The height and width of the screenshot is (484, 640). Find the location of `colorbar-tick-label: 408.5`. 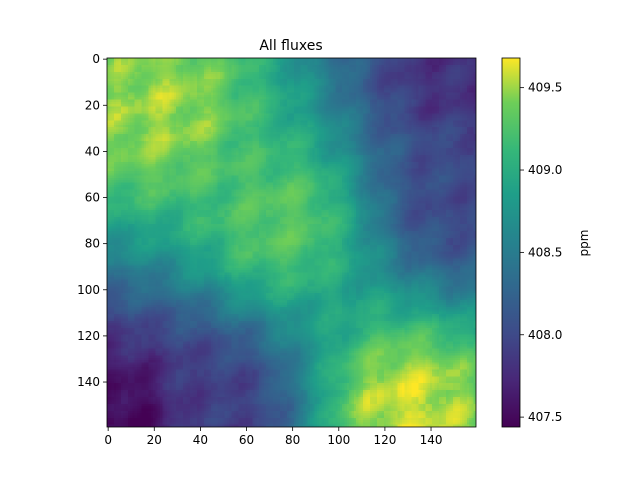

colorbar-tick-label: 408.5 is located at coordinates (545, 252).